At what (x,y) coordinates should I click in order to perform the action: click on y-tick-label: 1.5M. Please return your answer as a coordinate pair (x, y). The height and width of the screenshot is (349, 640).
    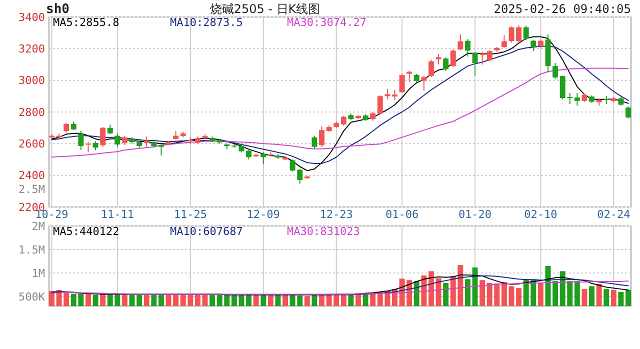
    Looking at the image, I should click on (32, 249).